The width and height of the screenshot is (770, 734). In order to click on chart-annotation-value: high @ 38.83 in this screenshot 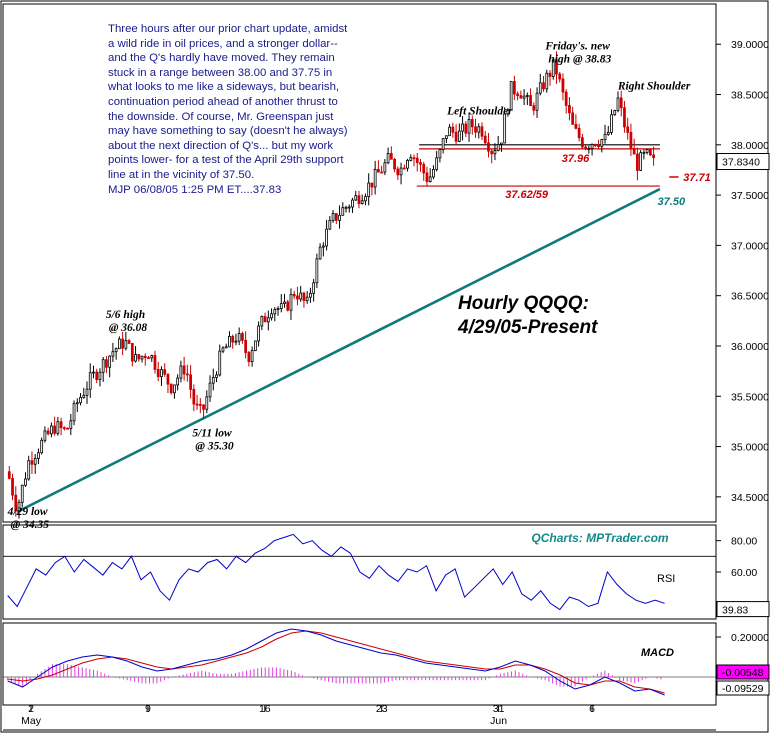, I will do `click(579, 59)`.